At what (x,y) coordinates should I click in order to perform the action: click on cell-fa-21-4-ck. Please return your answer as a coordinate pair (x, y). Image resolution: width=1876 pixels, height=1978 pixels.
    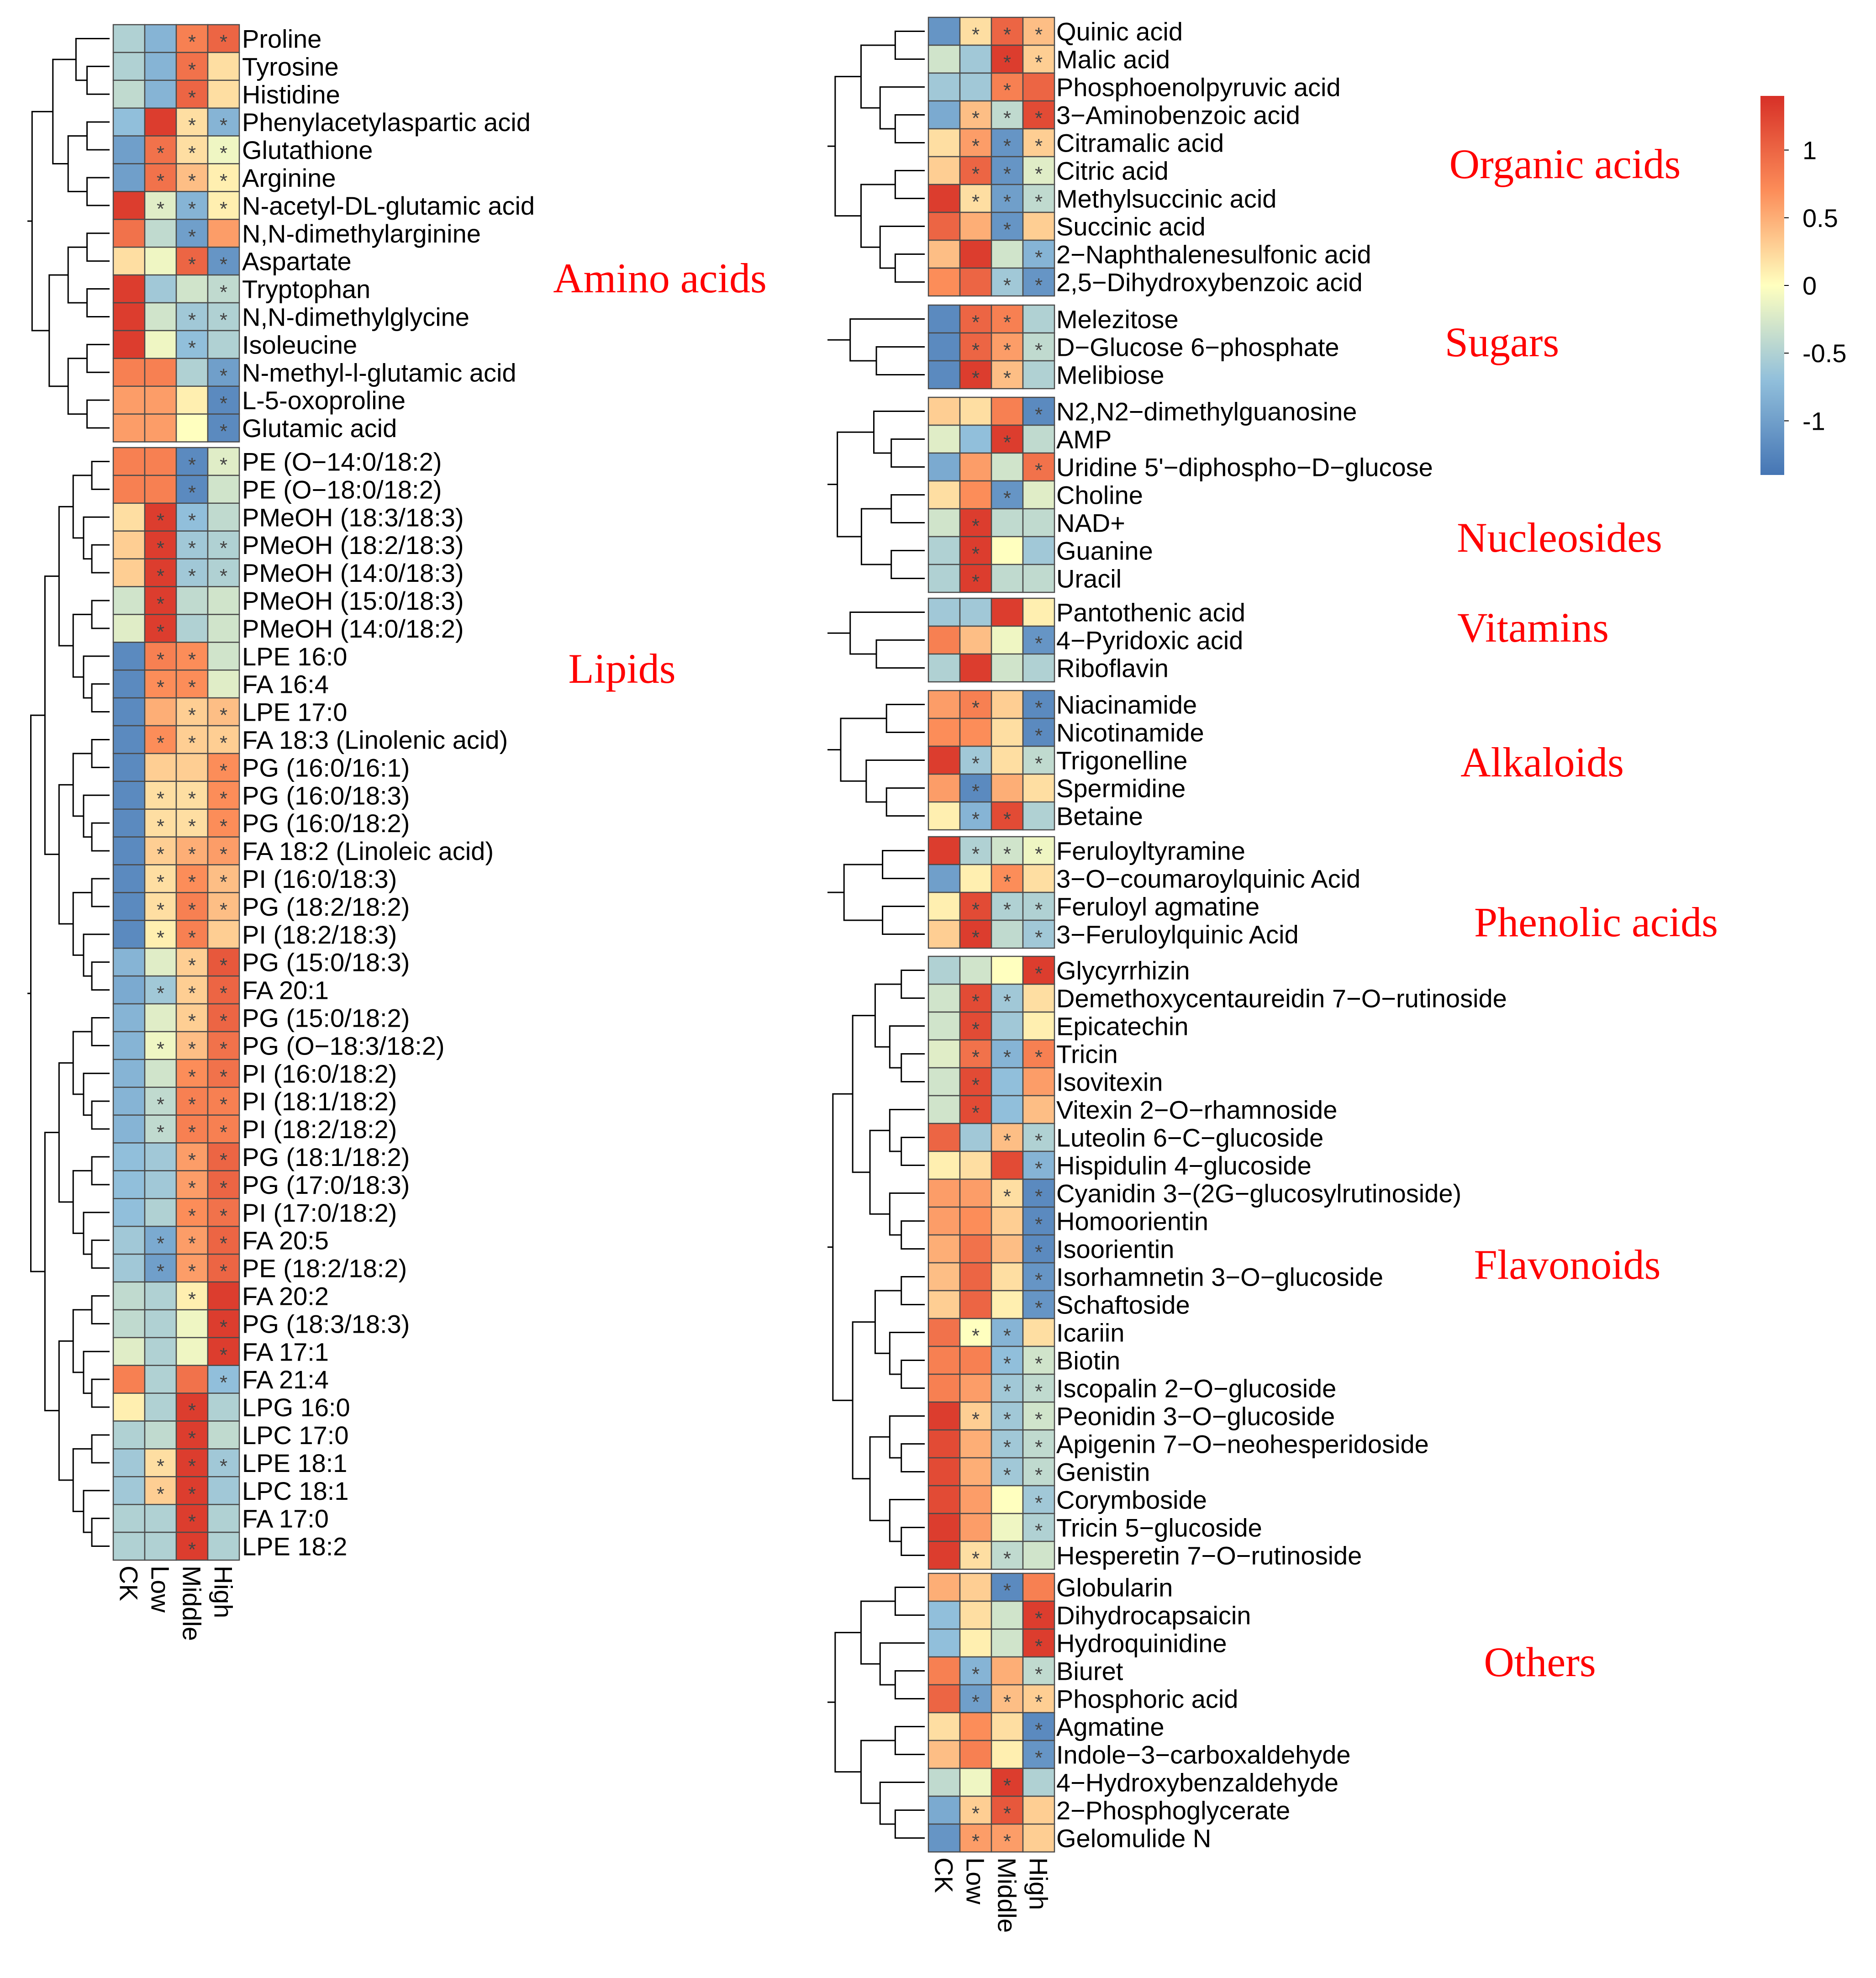
    Looking at the image, I should click on (129, 1379).